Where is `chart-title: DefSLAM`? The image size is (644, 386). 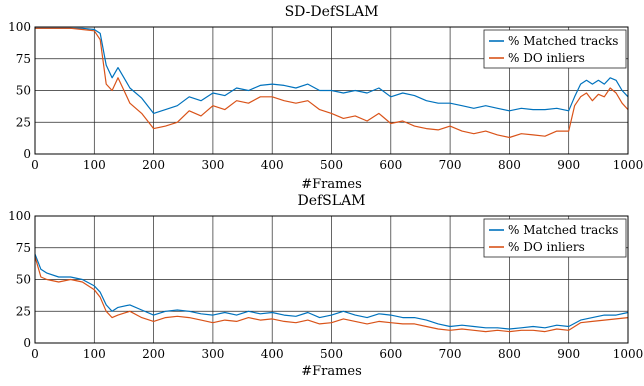
chart-title: DefSLAM is located at coordinates (331, 201).